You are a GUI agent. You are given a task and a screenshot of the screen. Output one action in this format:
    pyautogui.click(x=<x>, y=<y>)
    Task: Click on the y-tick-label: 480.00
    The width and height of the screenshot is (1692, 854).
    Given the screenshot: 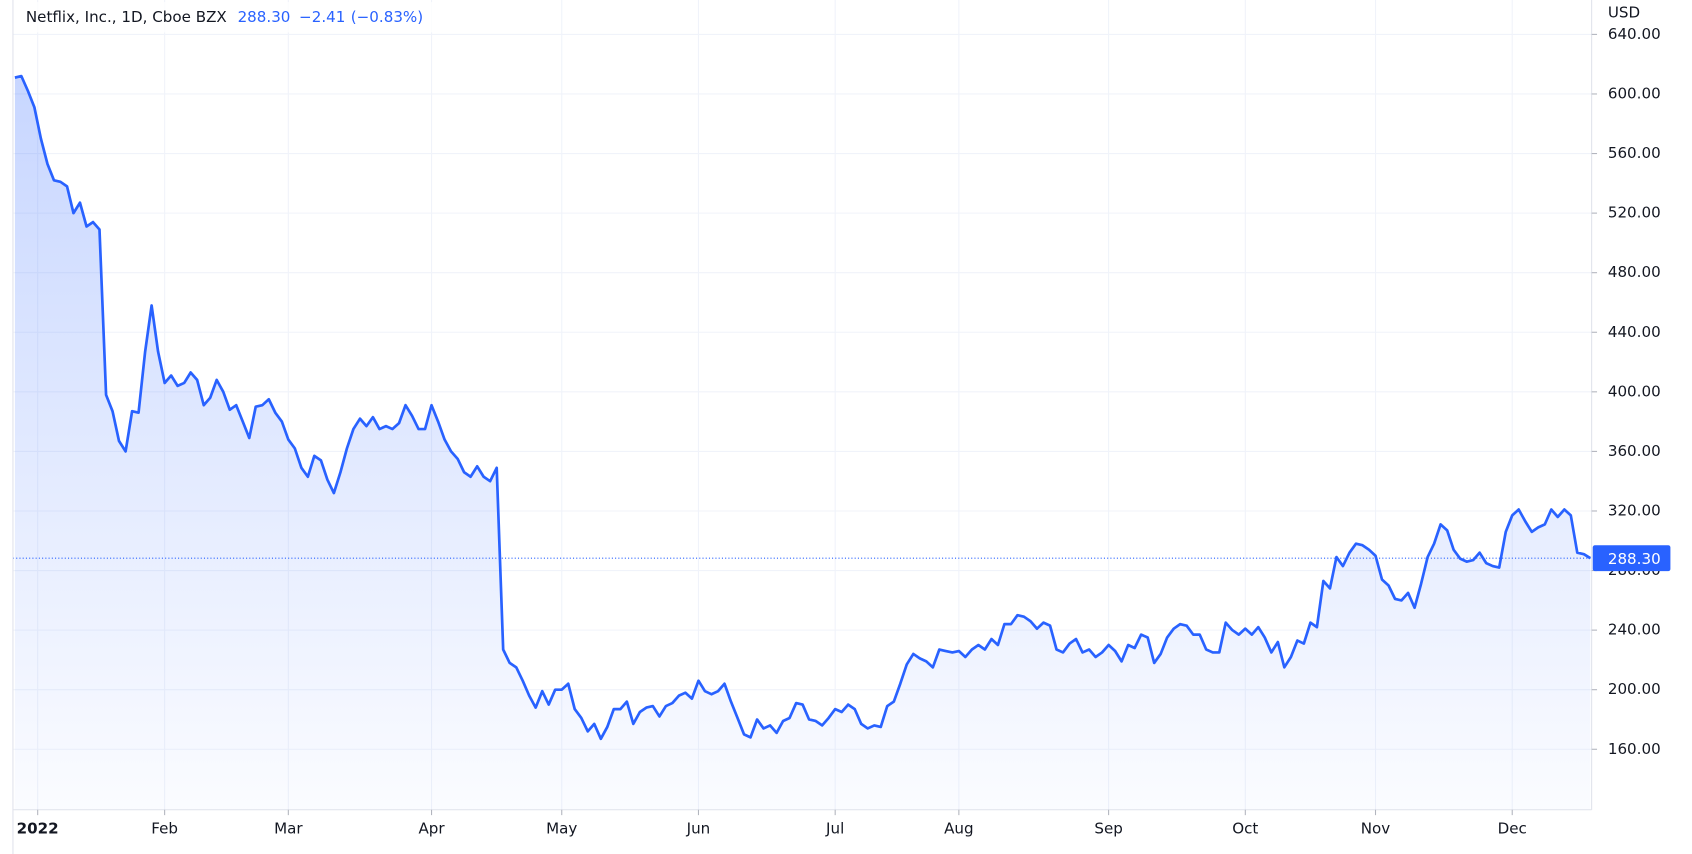 What is the action you would take?
    pyautogui.click(x=1634, y=272)
    